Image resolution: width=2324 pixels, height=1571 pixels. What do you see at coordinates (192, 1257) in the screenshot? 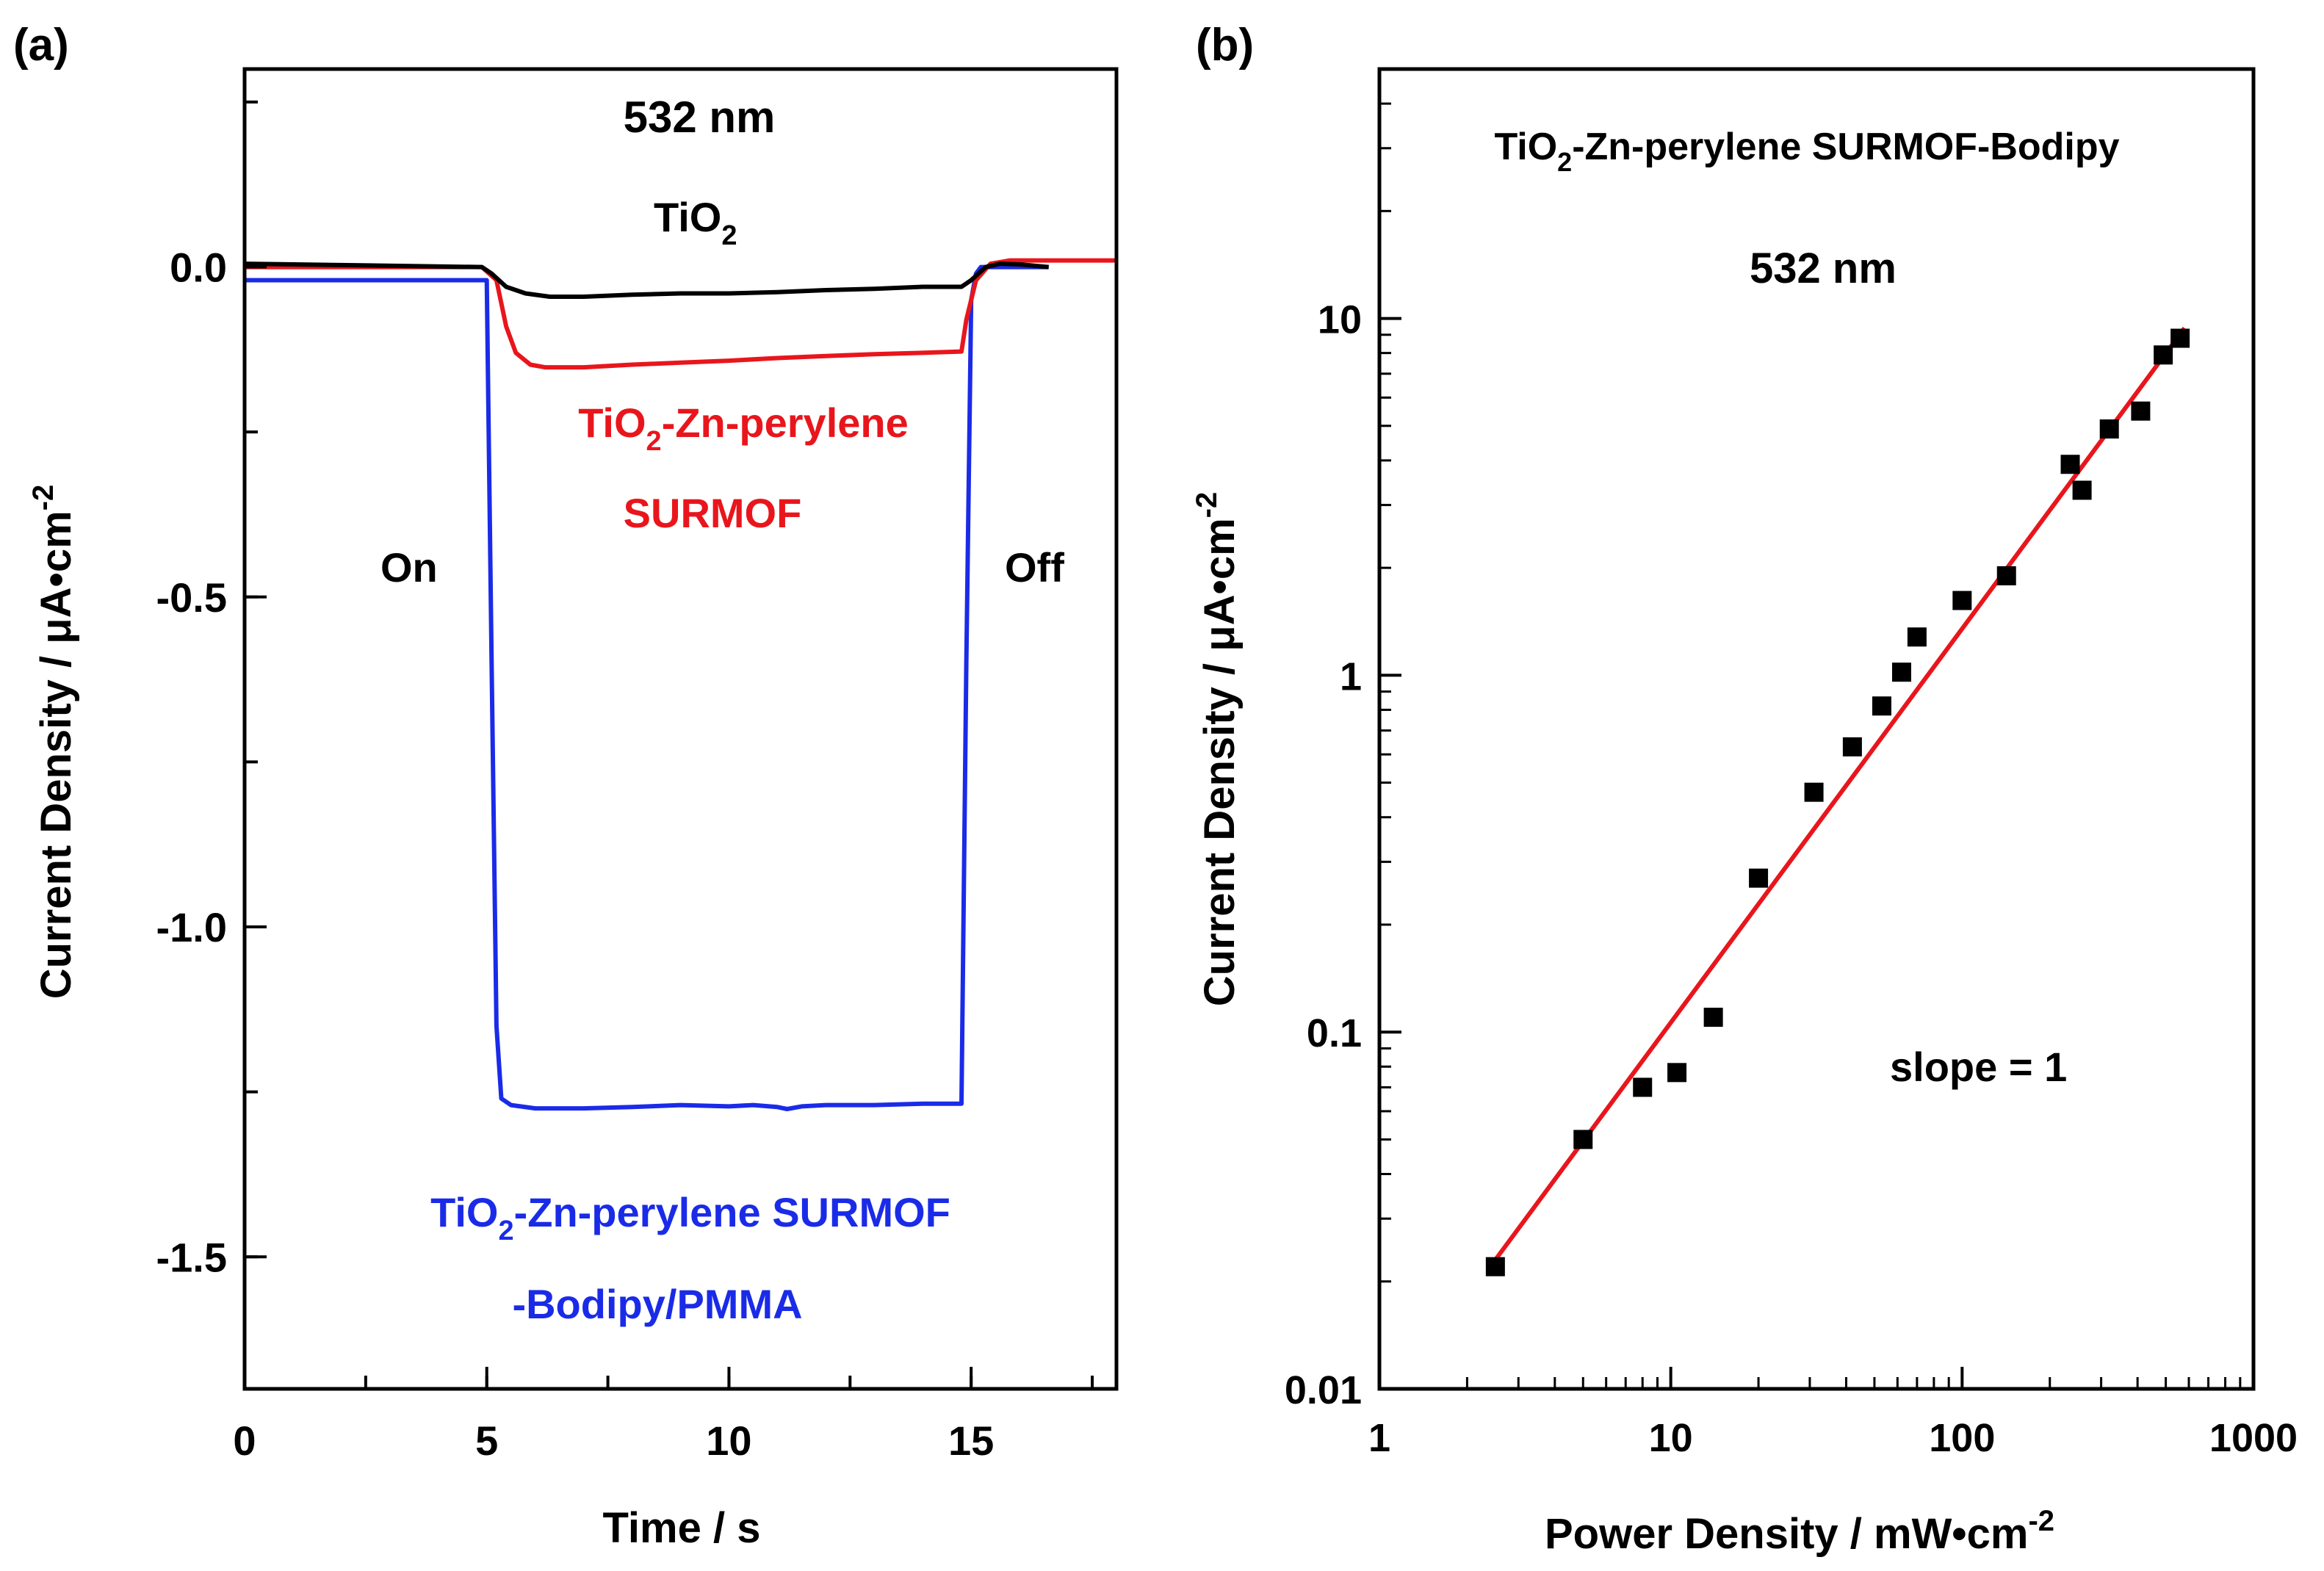
I see `panel-a-y-tick-label: -1.5` at bounding box center [192, 1257].